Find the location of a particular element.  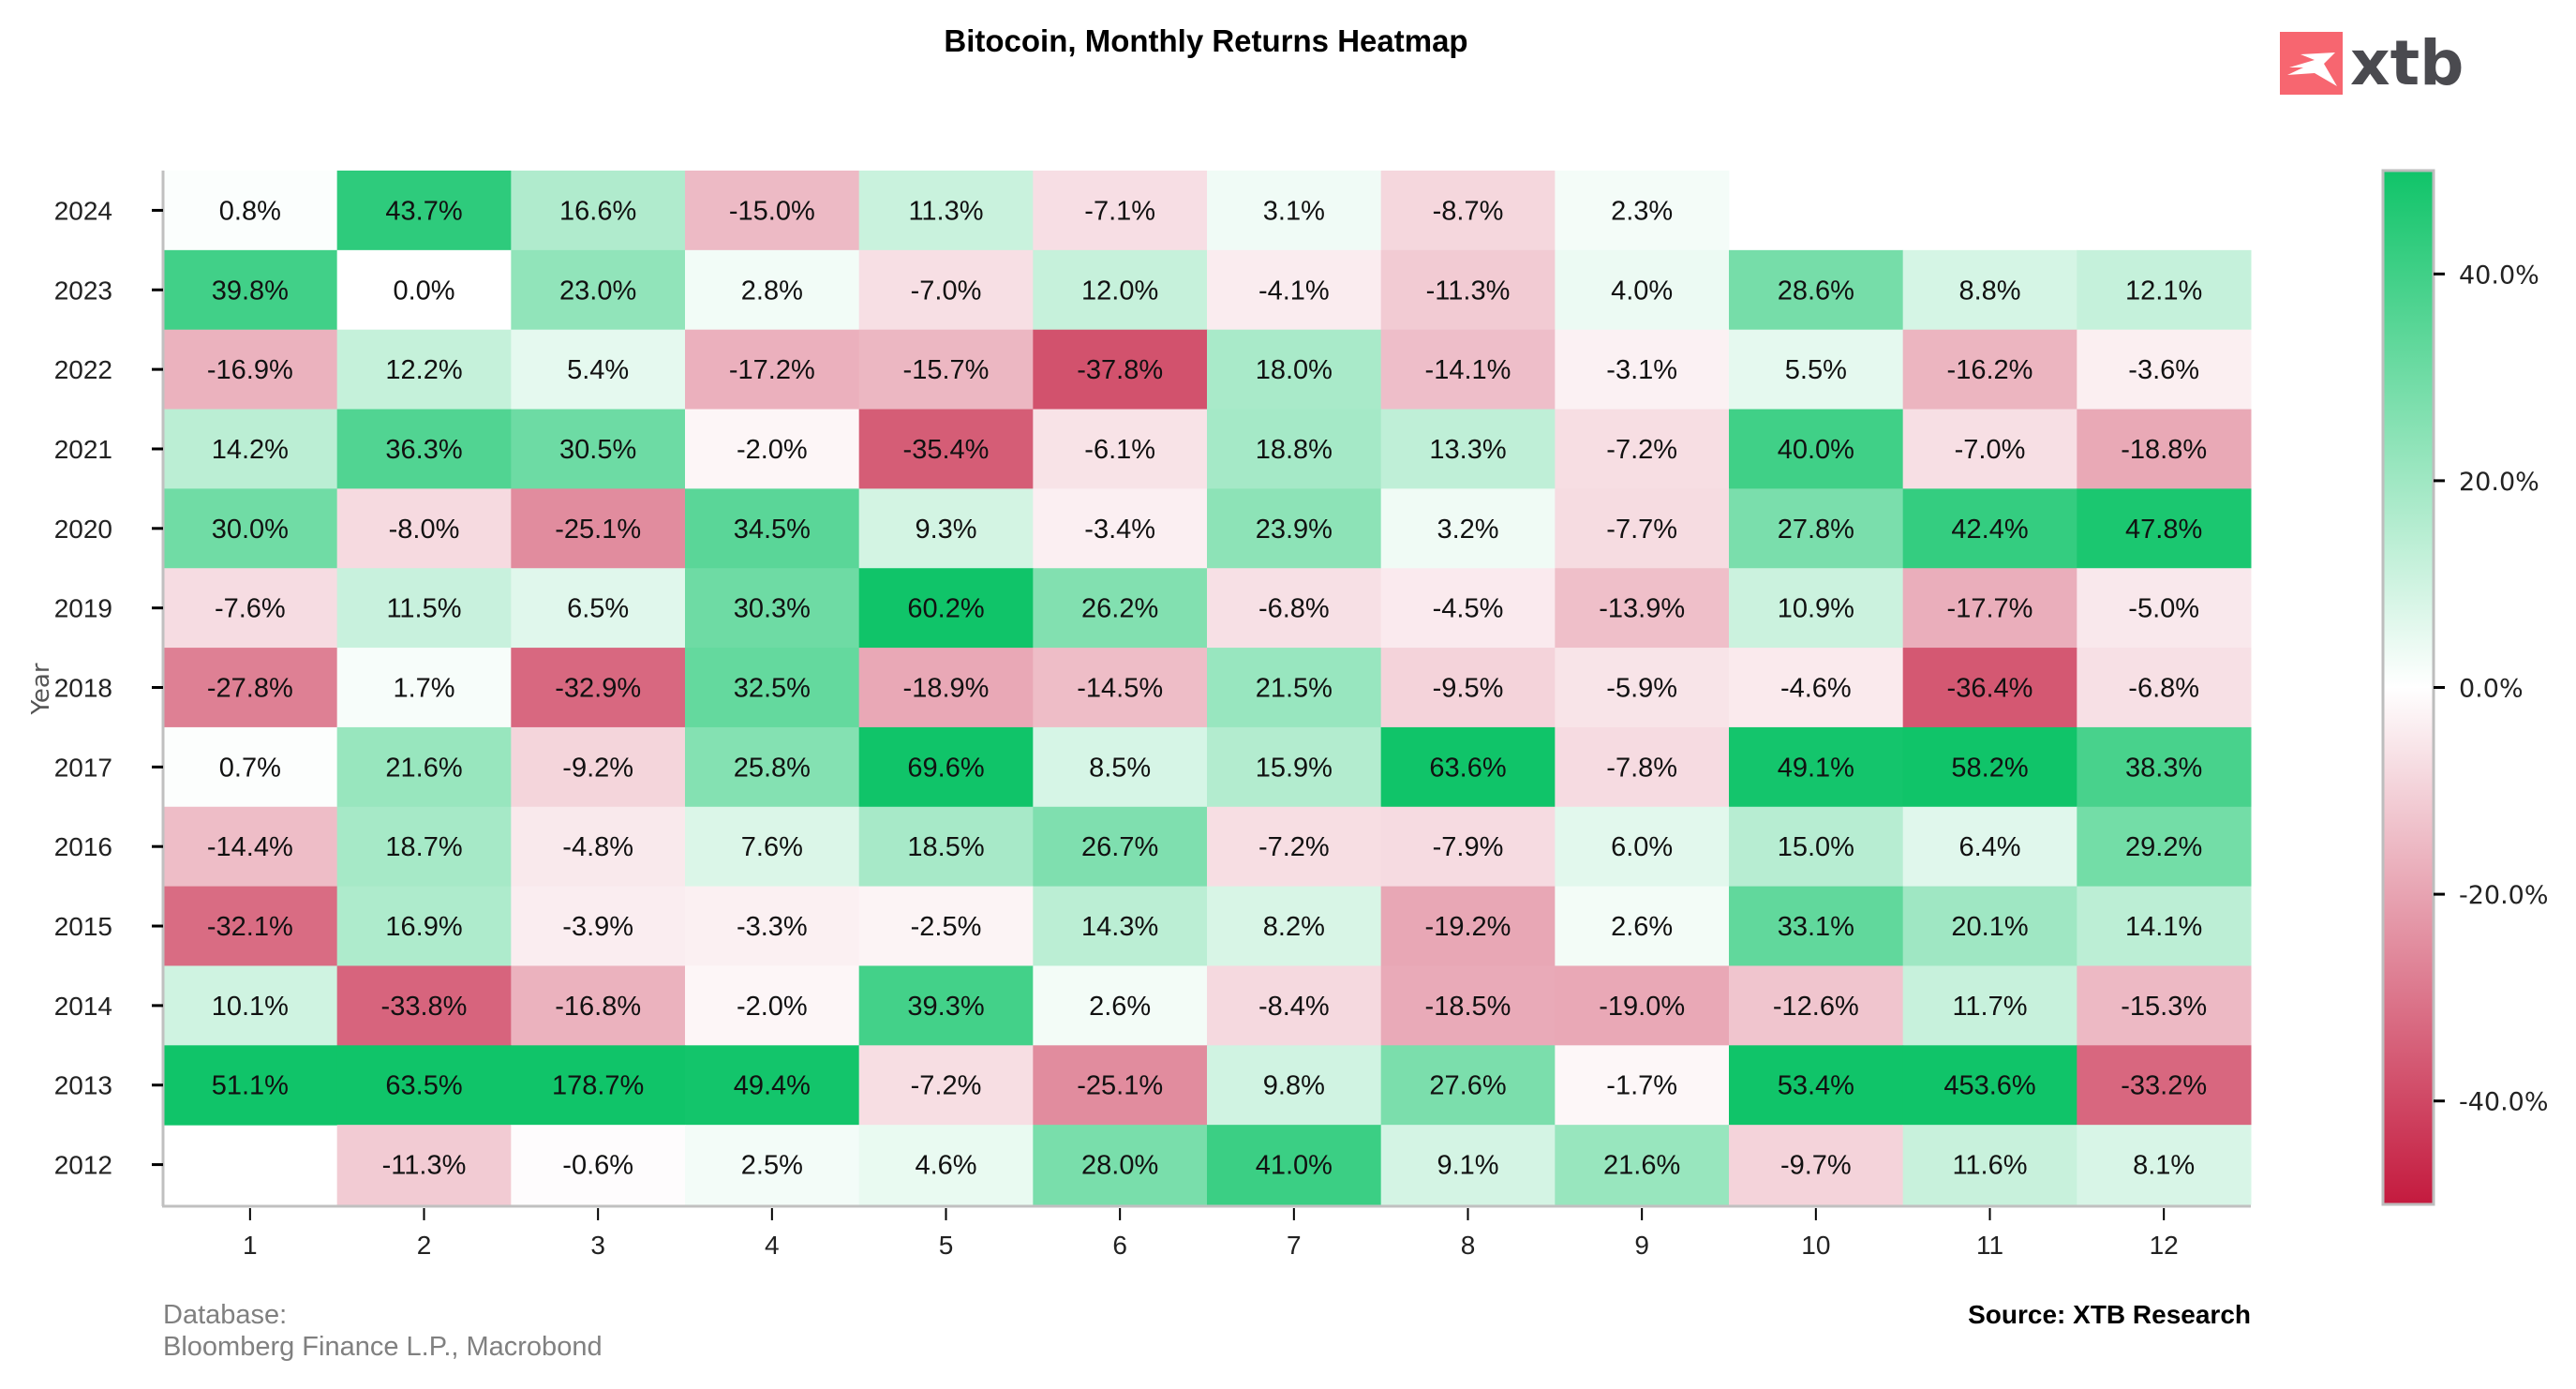

cell-value-label: 26.7% is located at coordinates (1119, 847).